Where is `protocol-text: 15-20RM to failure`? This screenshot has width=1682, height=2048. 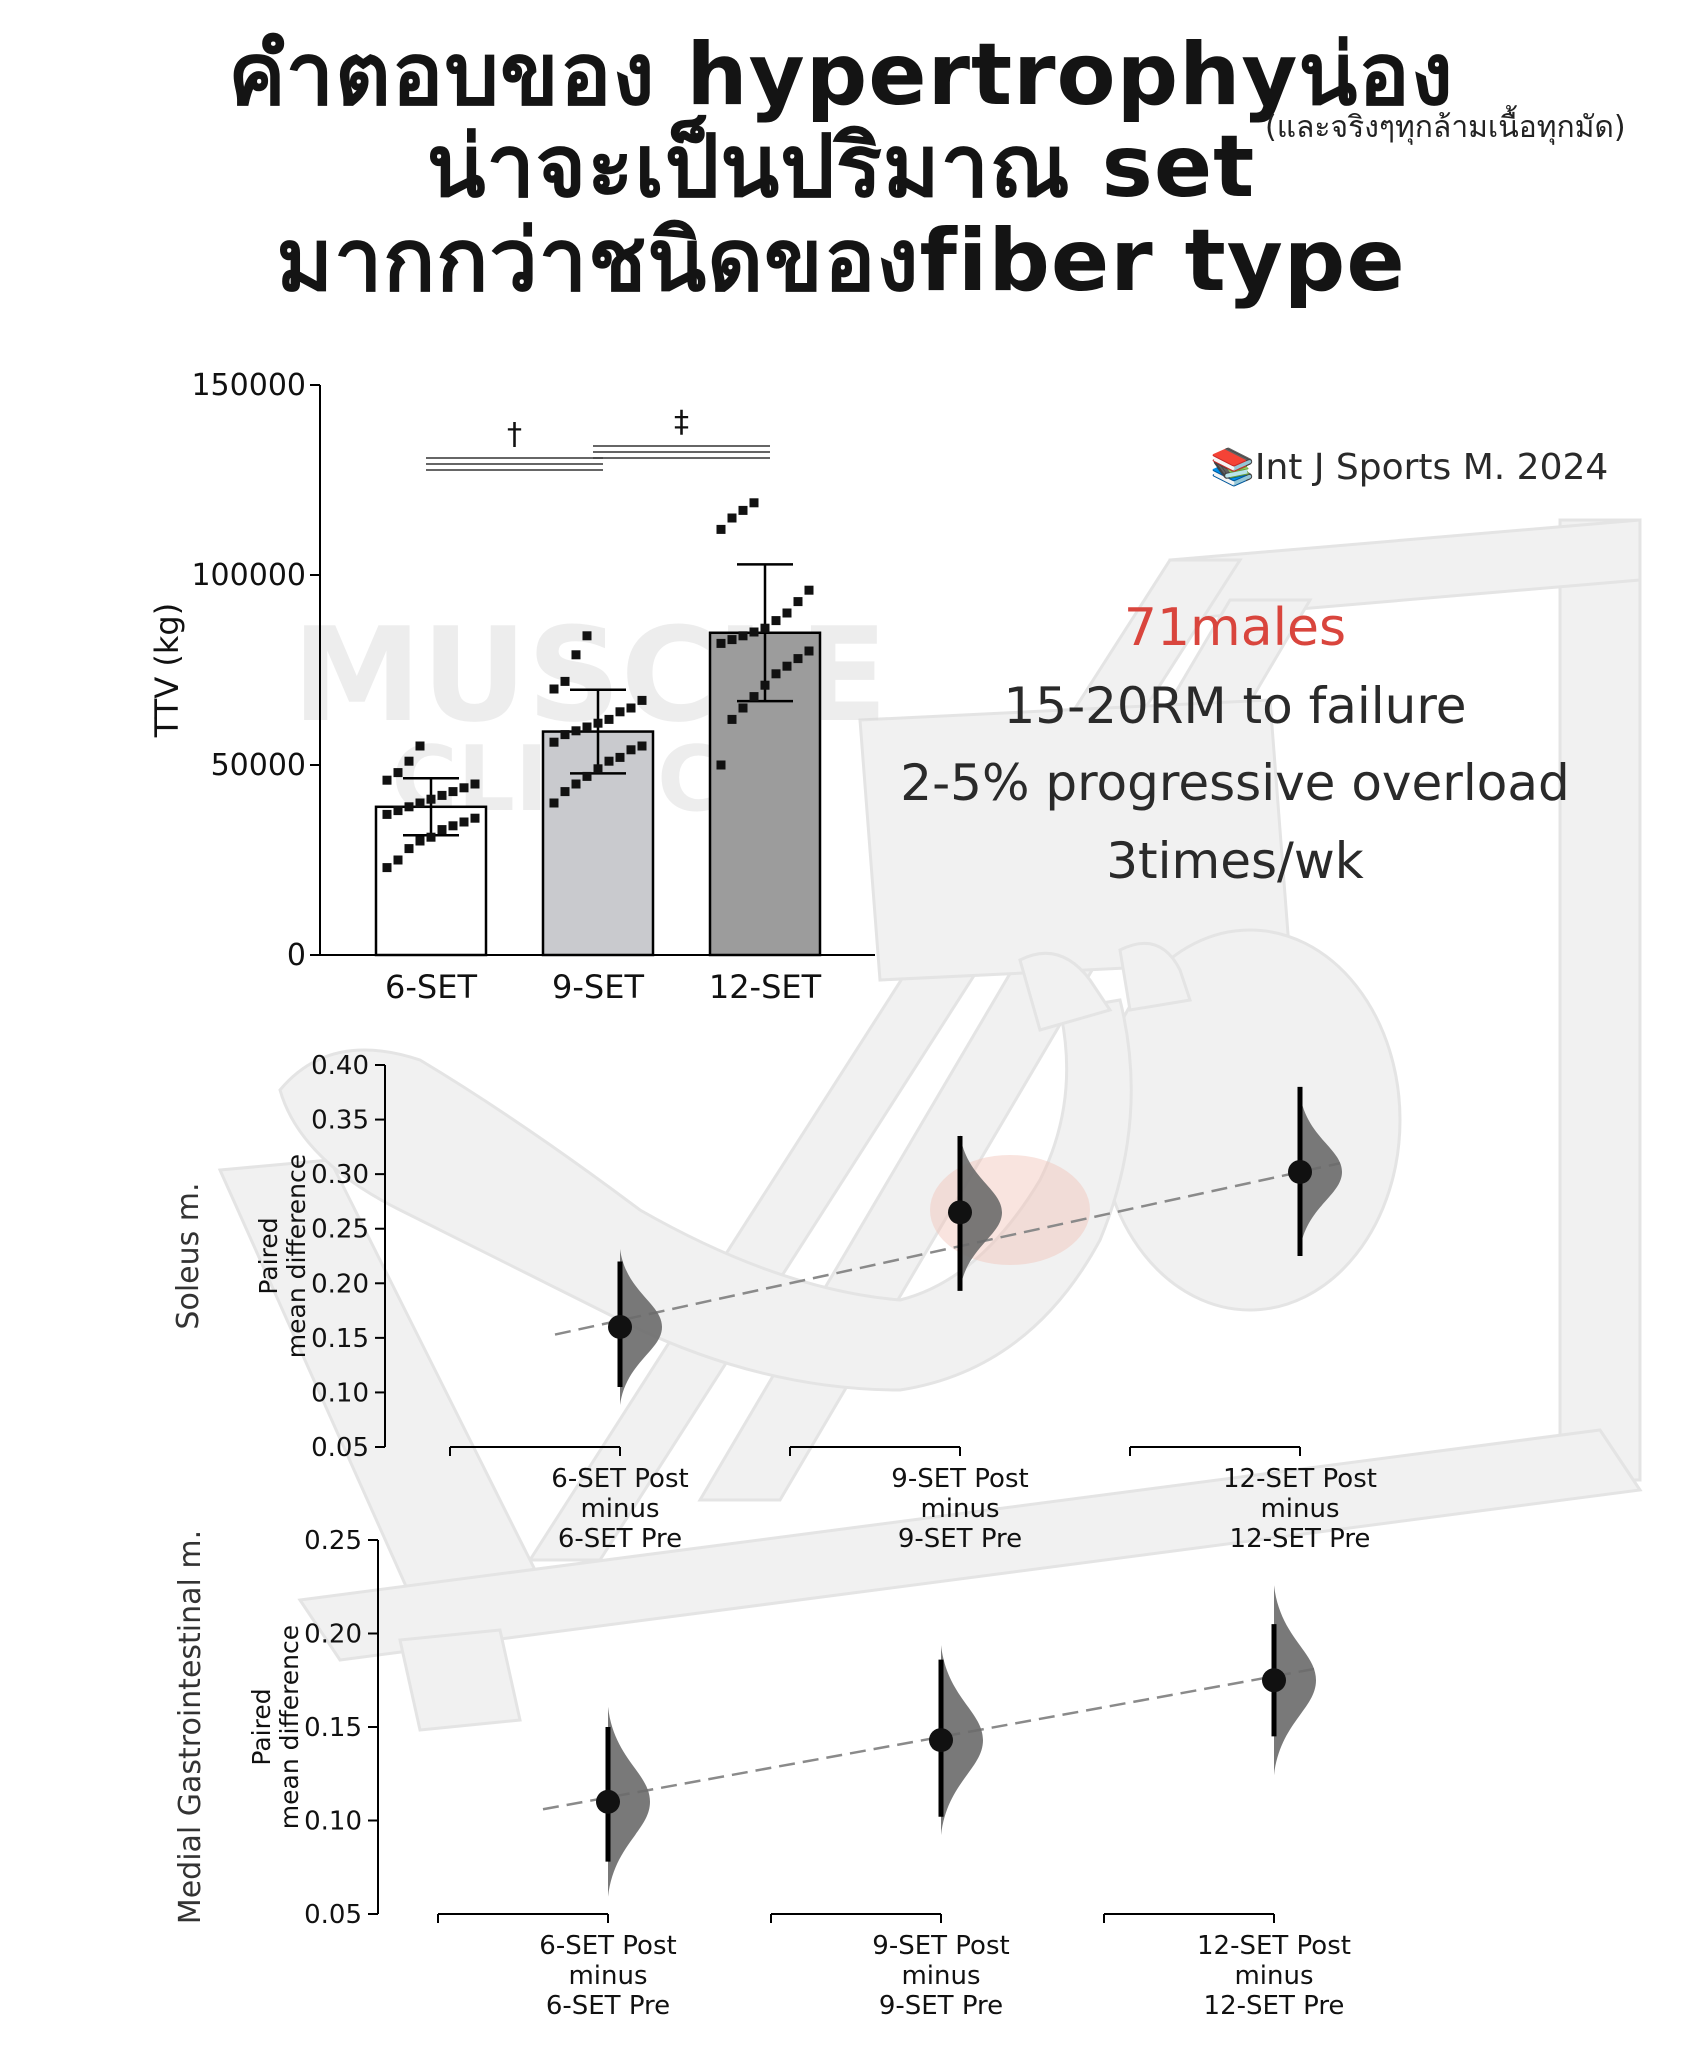 protocol-text: 15-20RM to failure is located at coordinates (1235, 706).